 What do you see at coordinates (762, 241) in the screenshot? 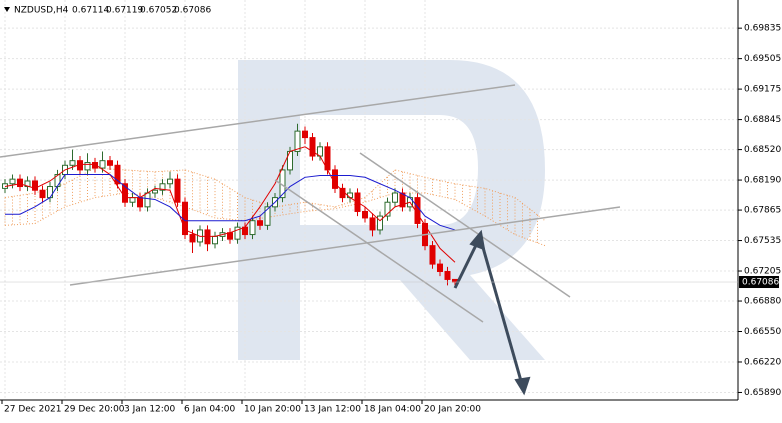
I see `y-tick-label: 0.67535` at bounding box center [762, 241].